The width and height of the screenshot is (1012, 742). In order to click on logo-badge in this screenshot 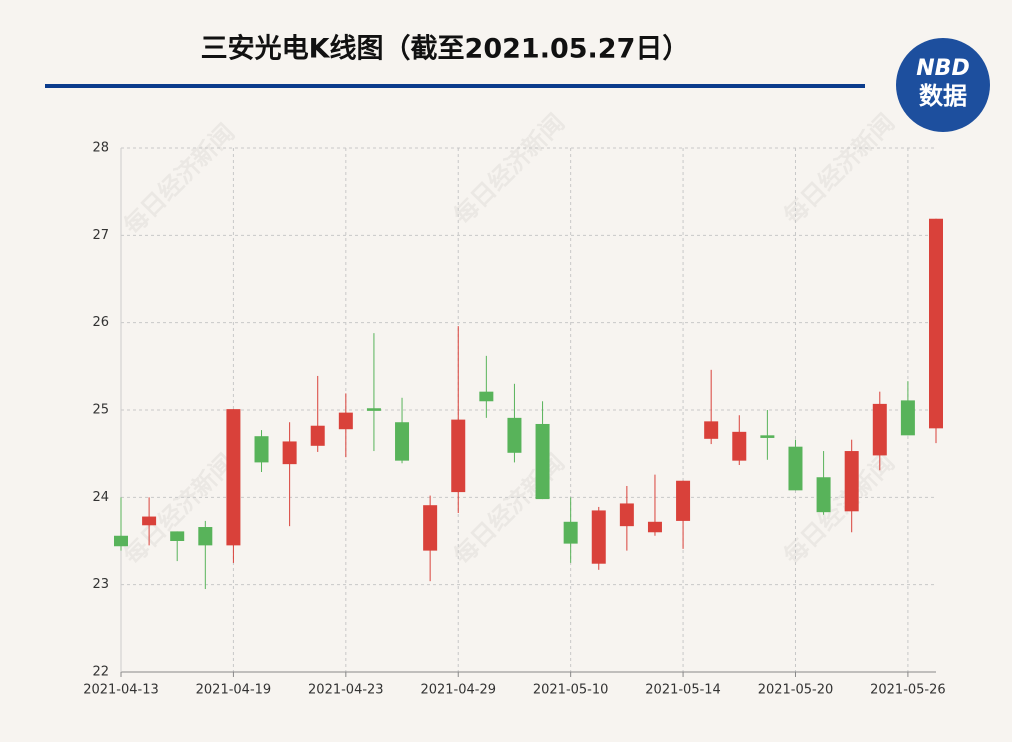, I will do `click(943, 85)`.